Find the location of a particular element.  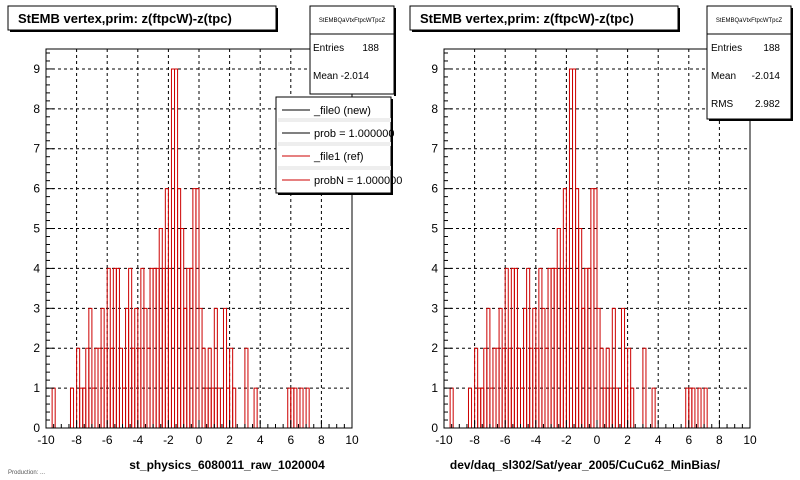

left-mean-value: -2.014 is located at coordinates (355, 76).